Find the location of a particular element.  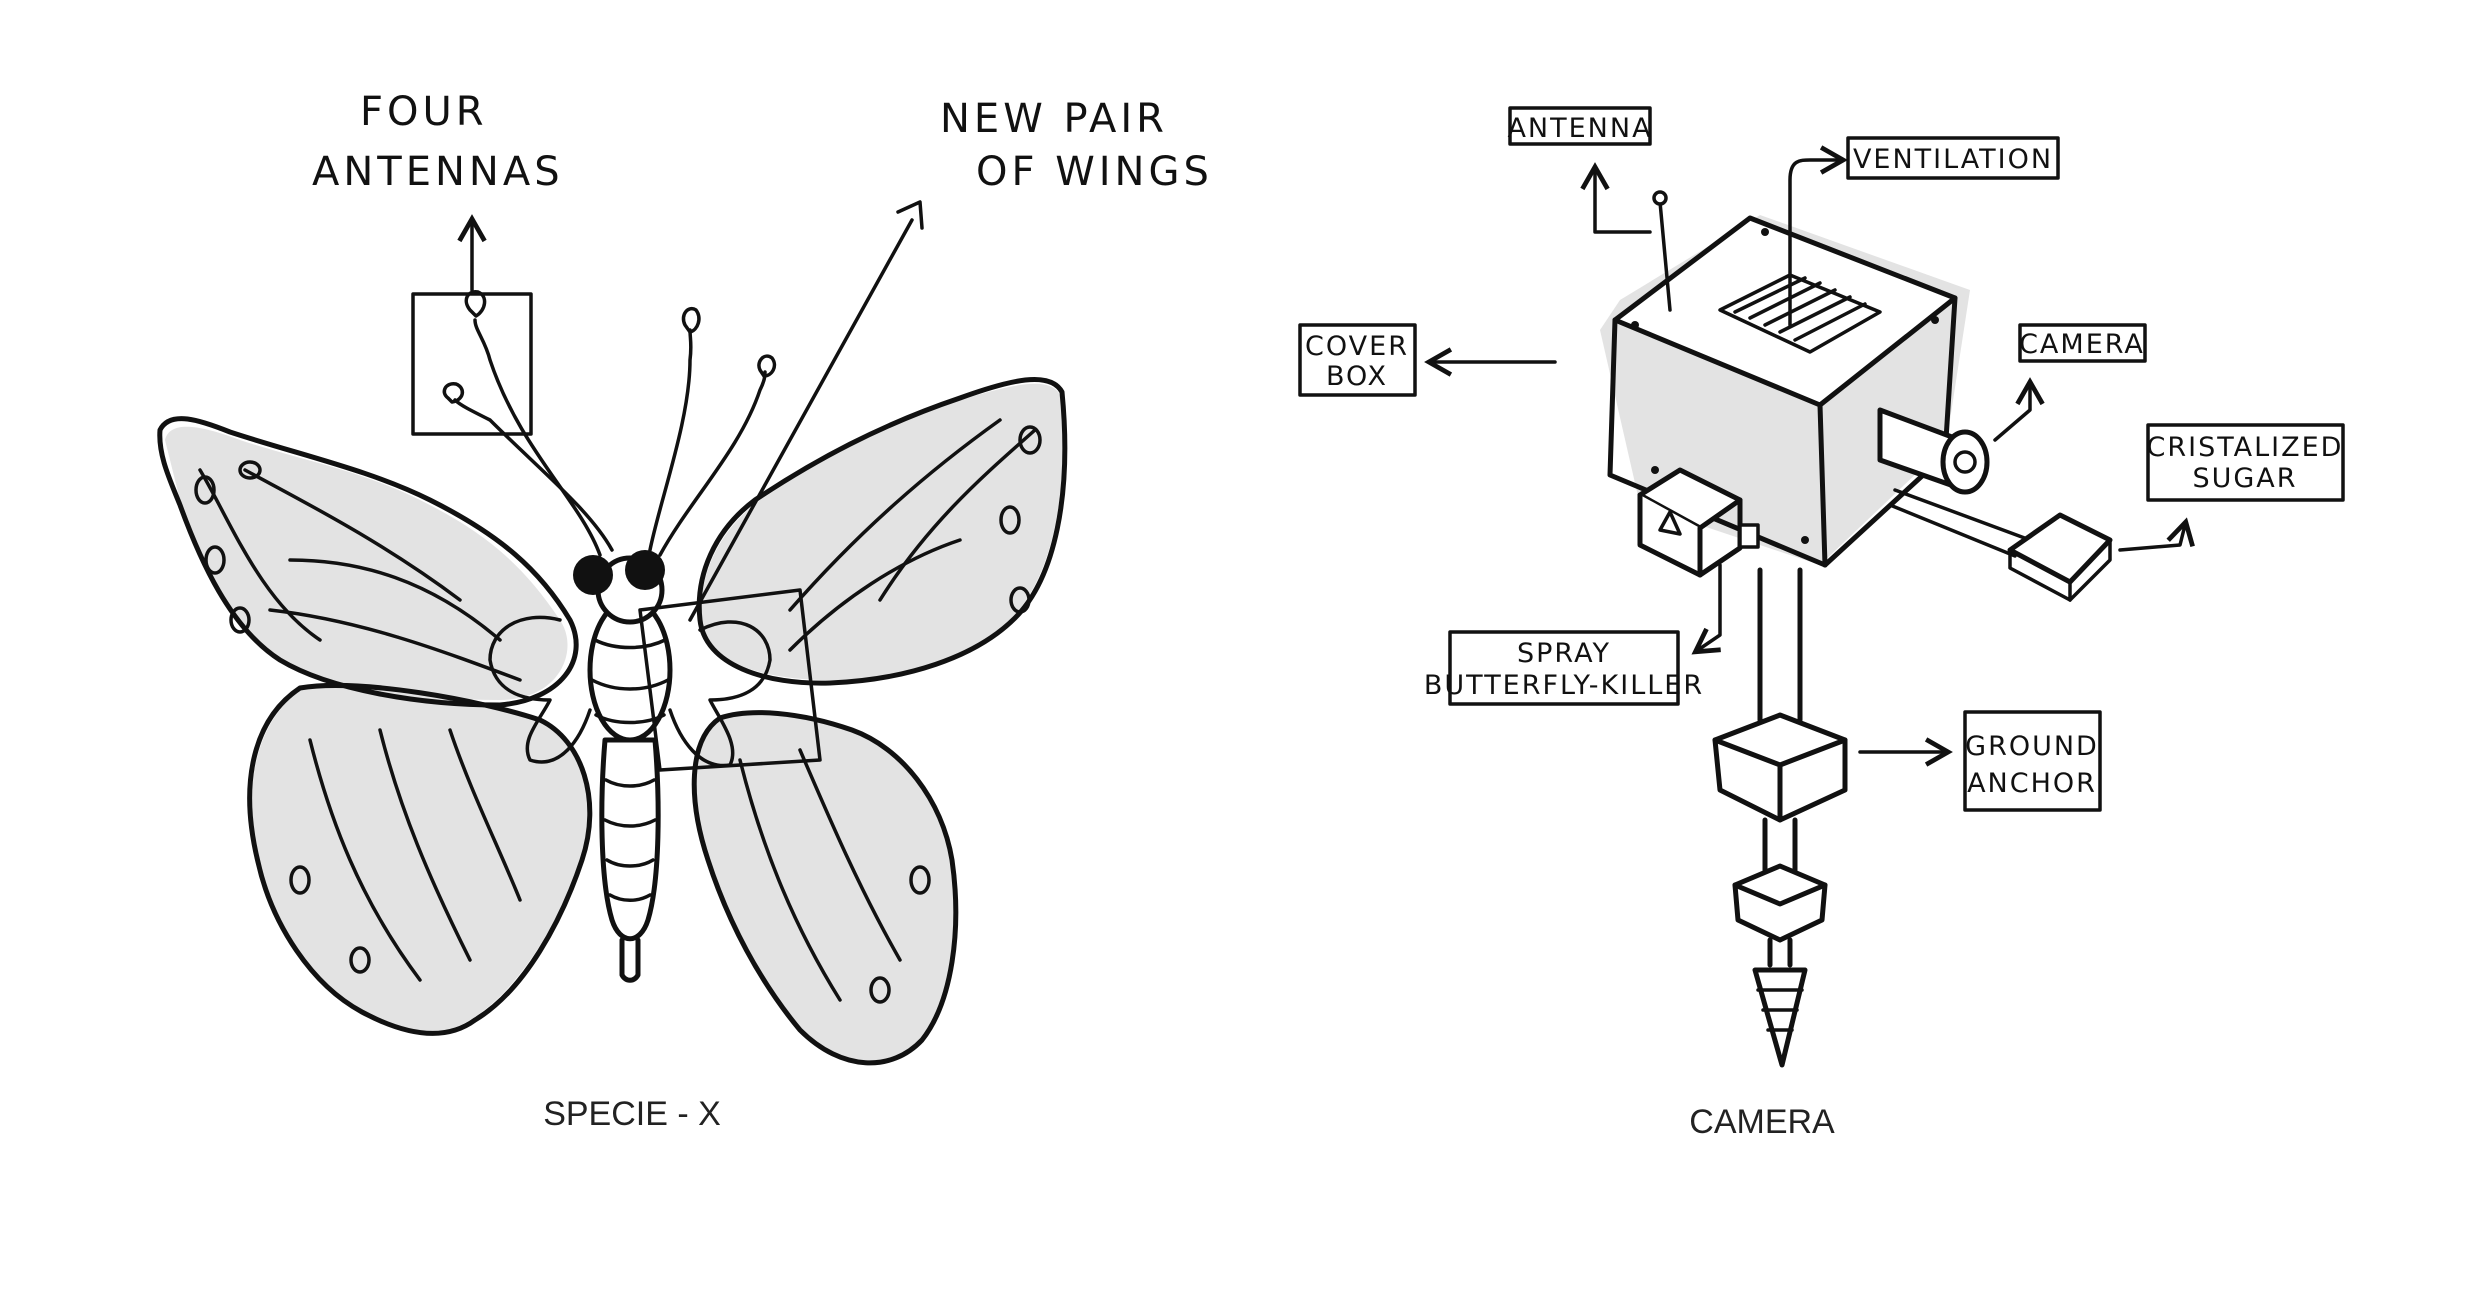

new-wings-label-line2: OF WINGS is located at coordinates (1094, 172).